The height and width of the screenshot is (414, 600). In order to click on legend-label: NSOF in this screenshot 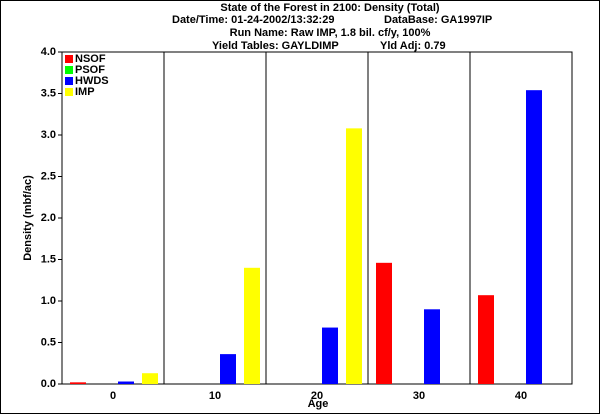, I will do `click(90, 59)`.